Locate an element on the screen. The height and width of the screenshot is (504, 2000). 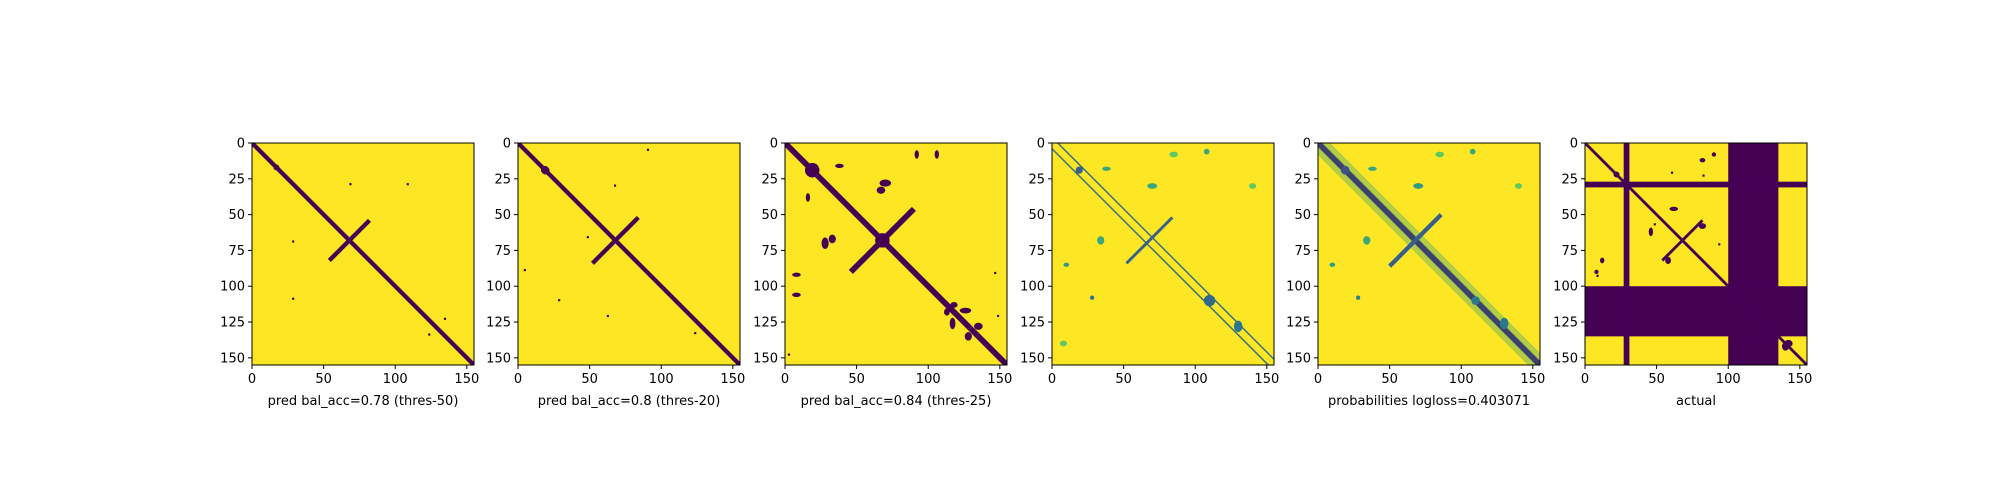
x-axis-label: actual is located at coordinates (1696, 401).